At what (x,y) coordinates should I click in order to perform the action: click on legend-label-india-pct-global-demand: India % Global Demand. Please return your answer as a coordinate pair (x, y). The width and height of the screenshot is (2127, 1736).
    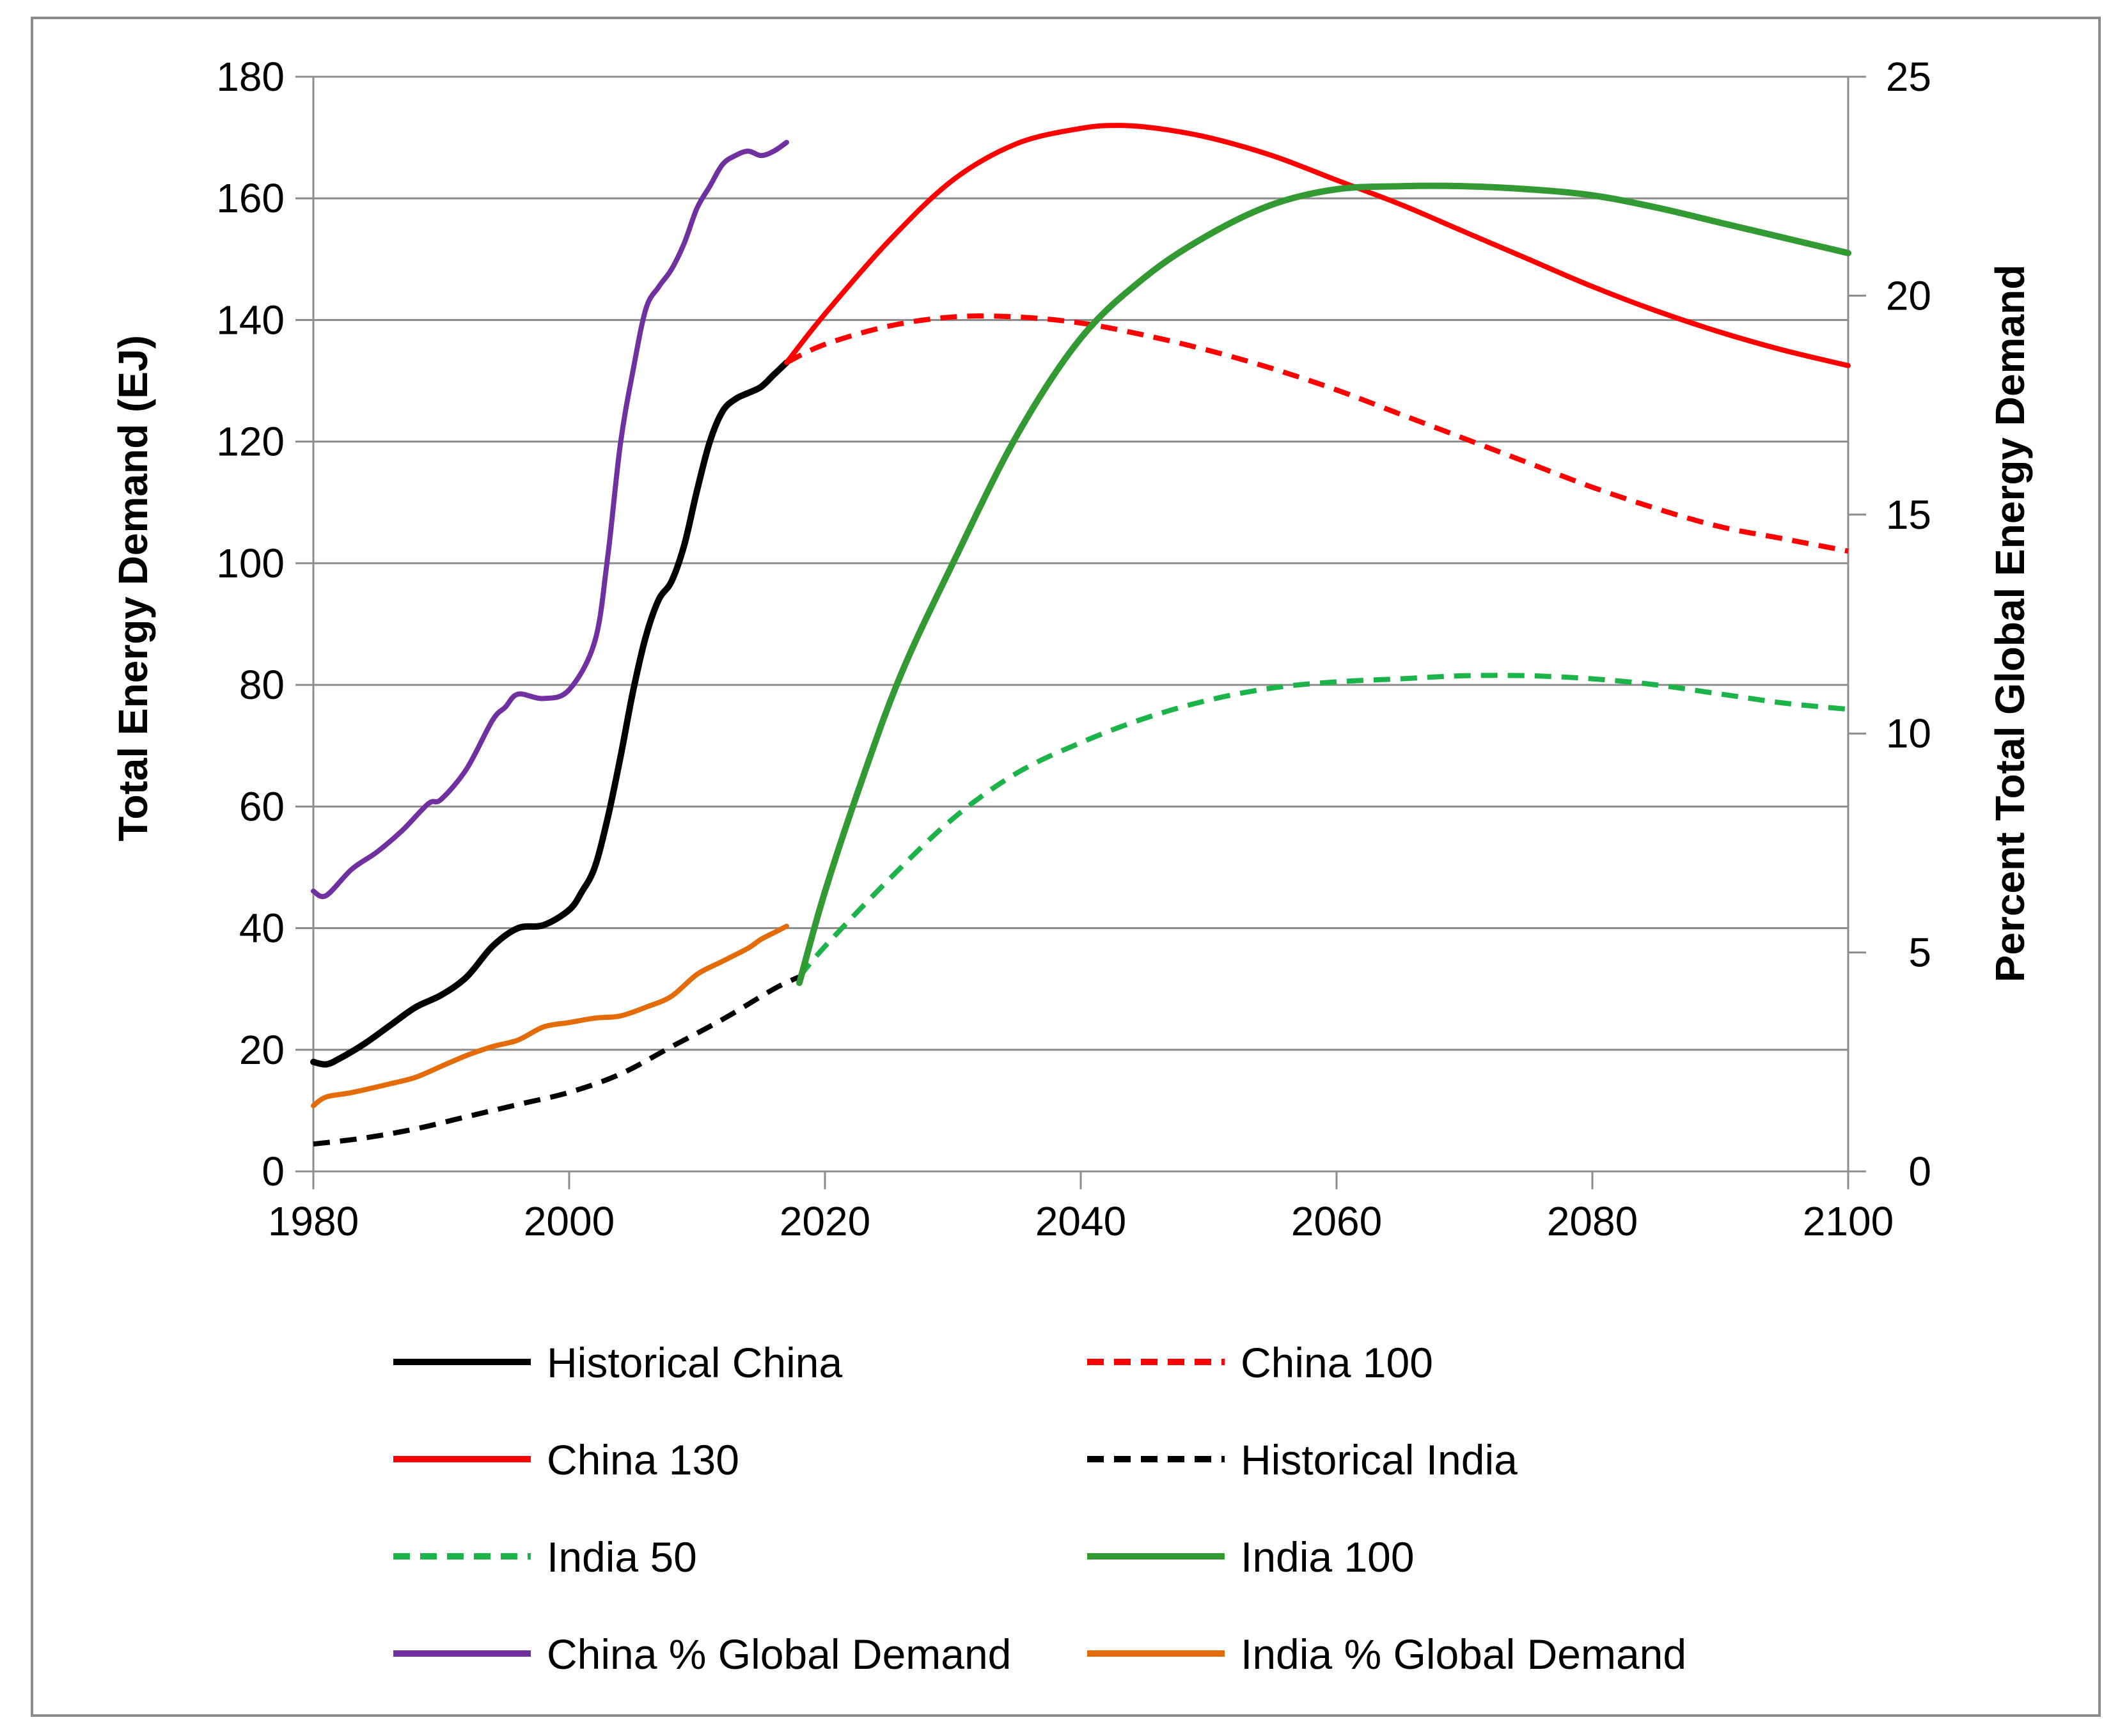
    Looking at the image, I should click on (1463, 1654).